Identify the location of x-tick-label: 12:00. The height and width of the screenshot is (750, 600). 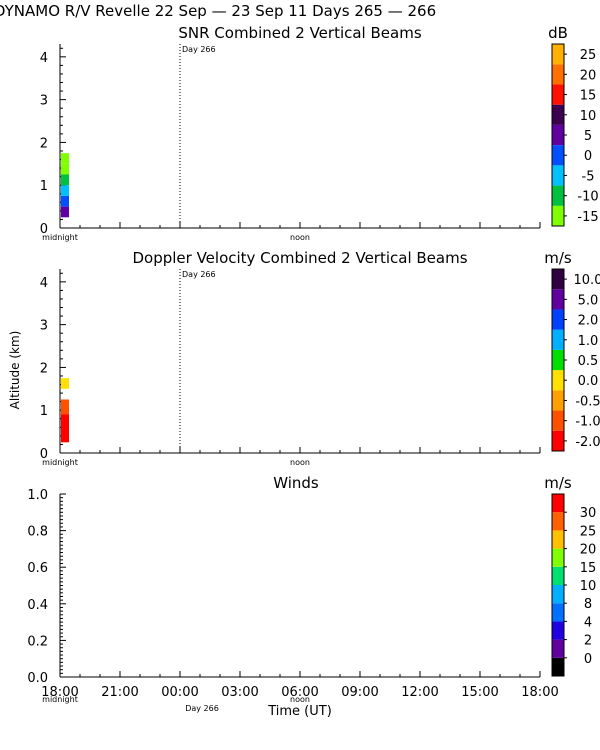
(419, 692).